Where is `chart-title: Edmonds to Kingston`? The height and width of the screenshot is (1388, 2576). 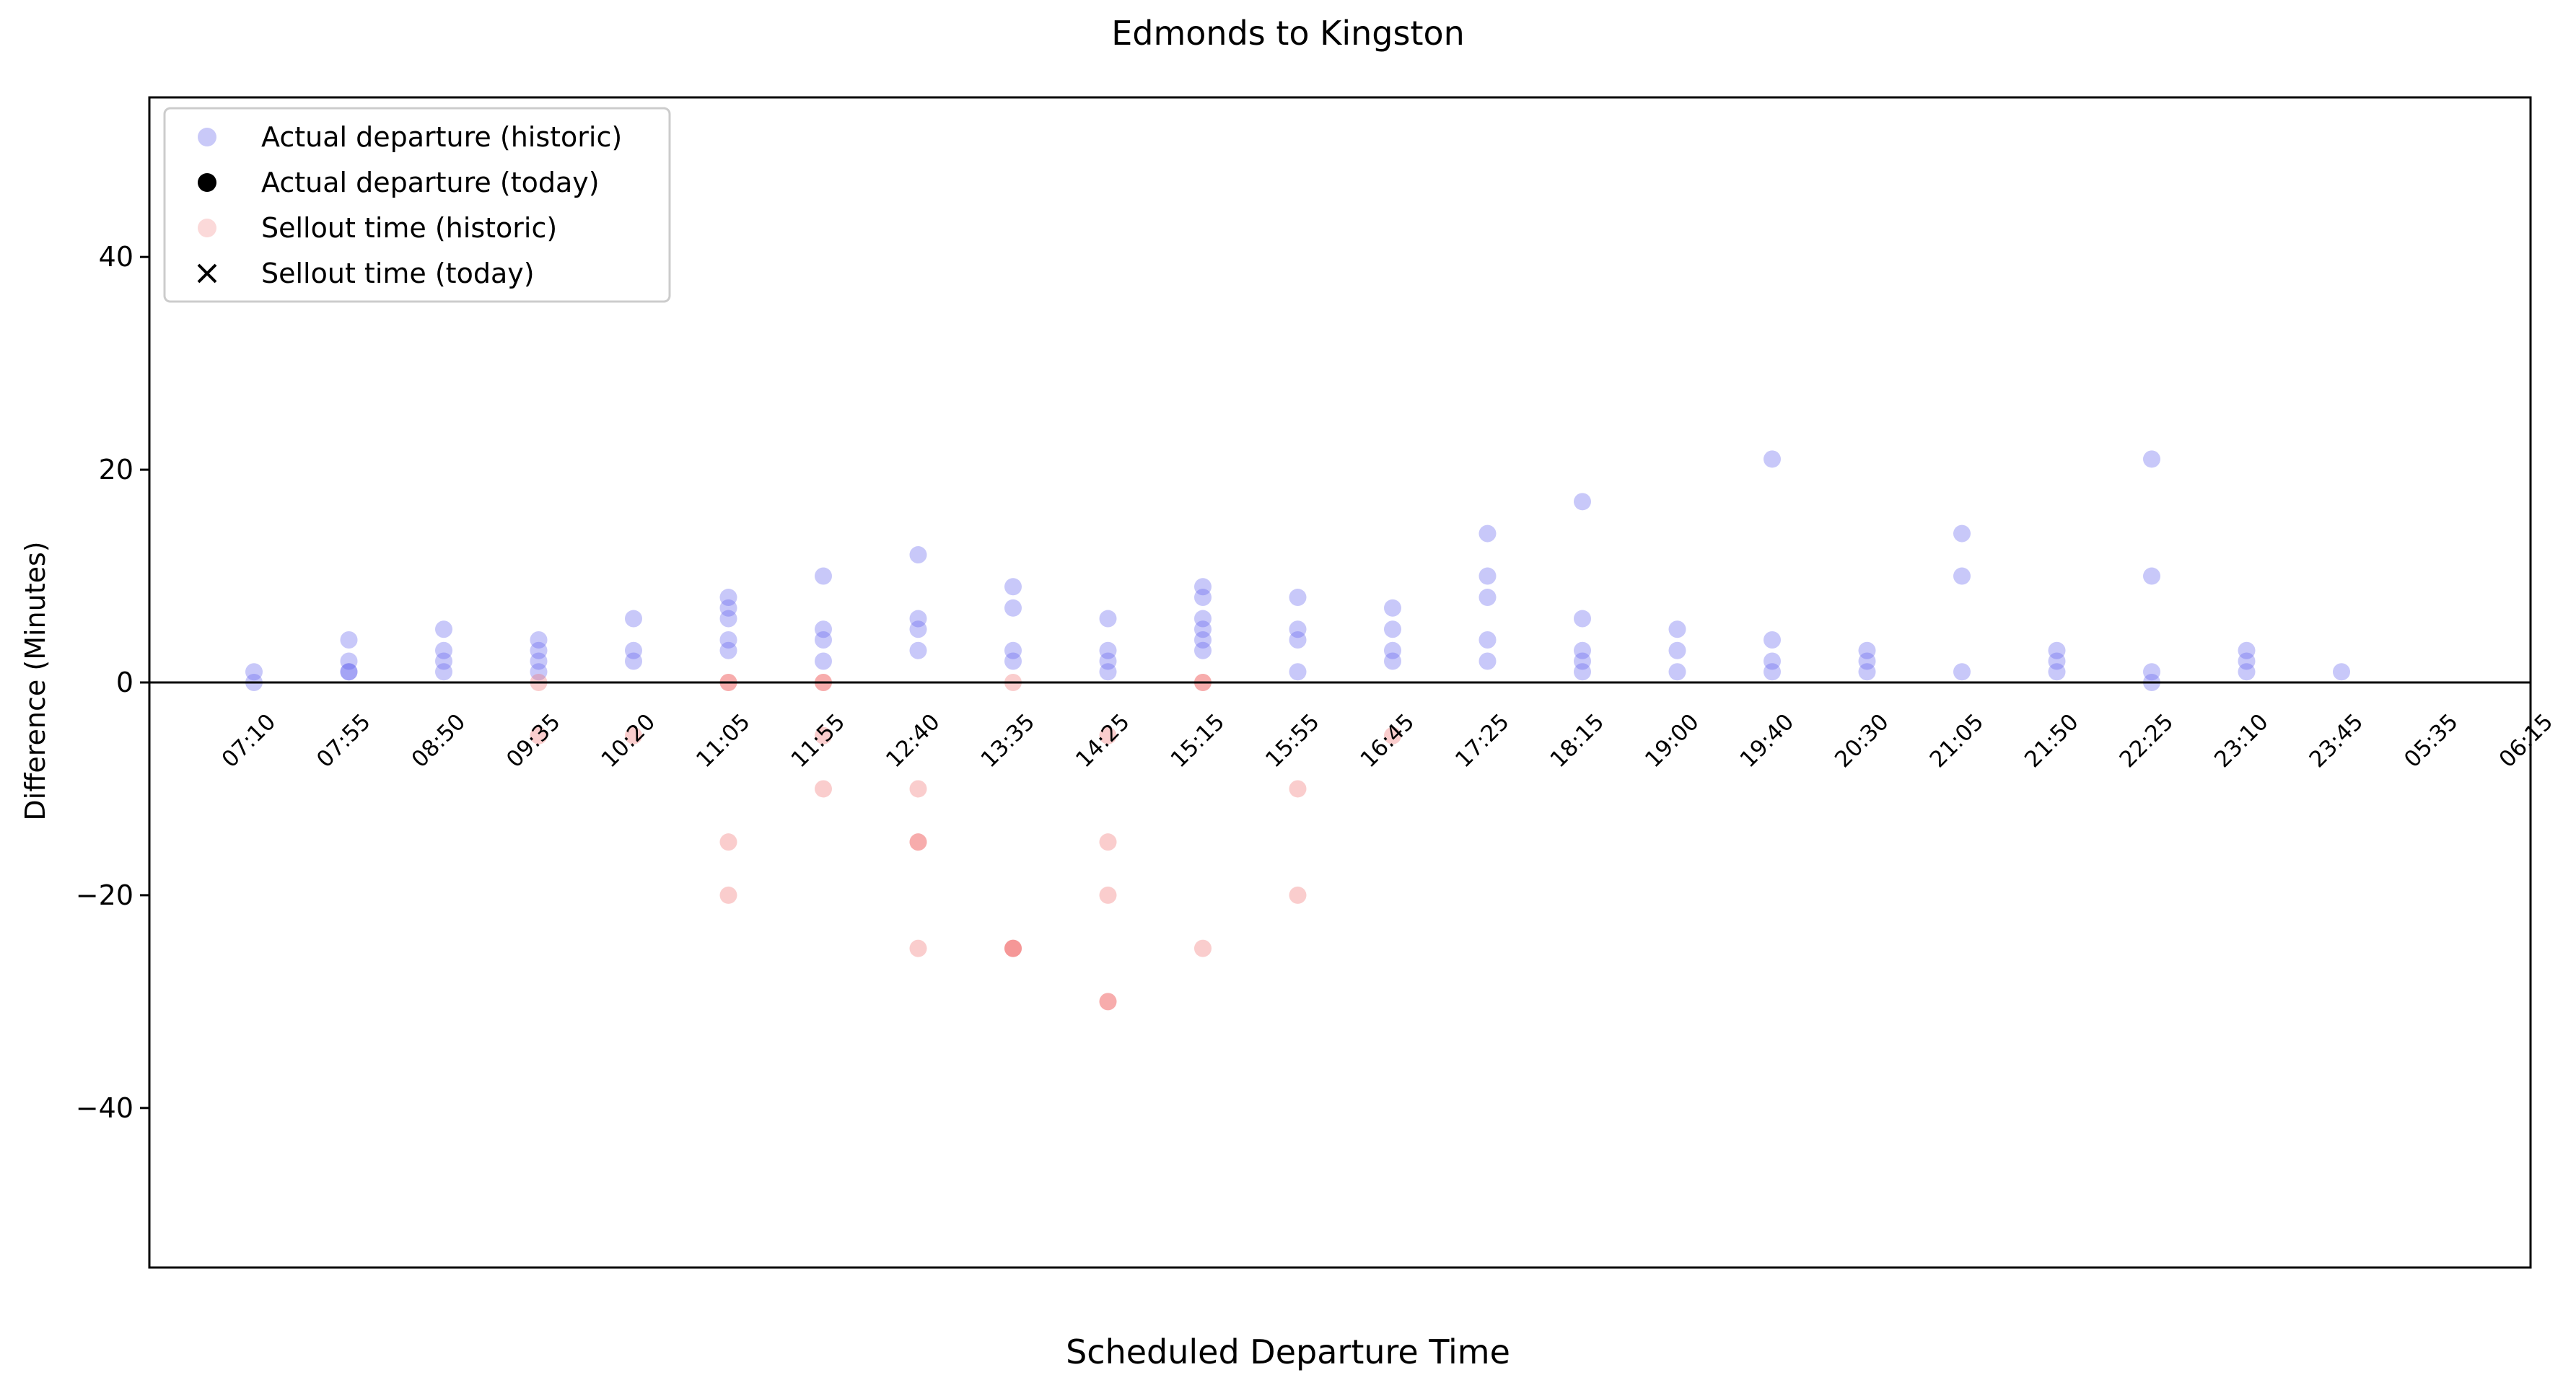 chart-title: Edmonds to Kingston is located at coordinates (1288, 33).